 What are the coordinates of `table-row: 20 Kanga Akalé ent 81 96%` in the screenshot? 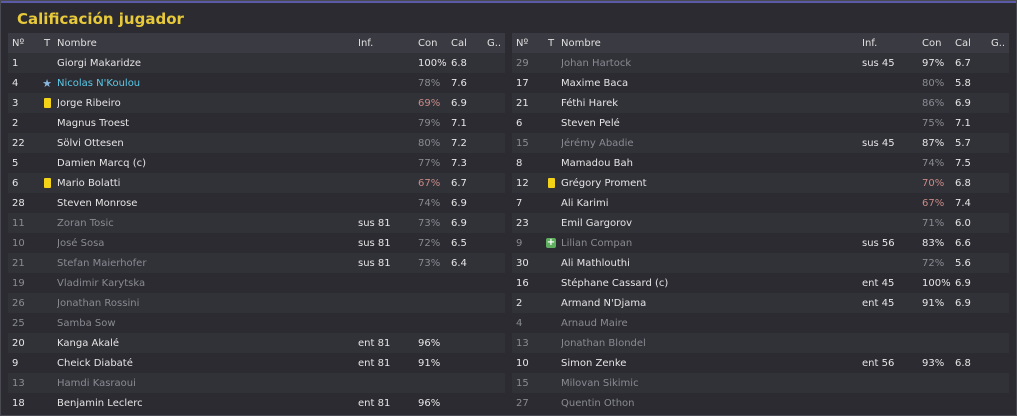 It's located at (256, 343).